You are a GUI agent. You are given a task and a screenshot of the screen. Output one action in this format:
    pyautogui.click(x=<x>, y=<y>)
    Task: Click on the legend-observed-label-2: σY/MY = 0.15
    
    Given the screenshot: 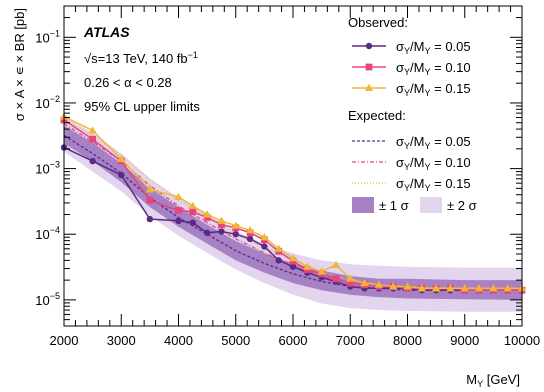 What is the action you would take?
    pyautogui.click(x=433, y=89)
    